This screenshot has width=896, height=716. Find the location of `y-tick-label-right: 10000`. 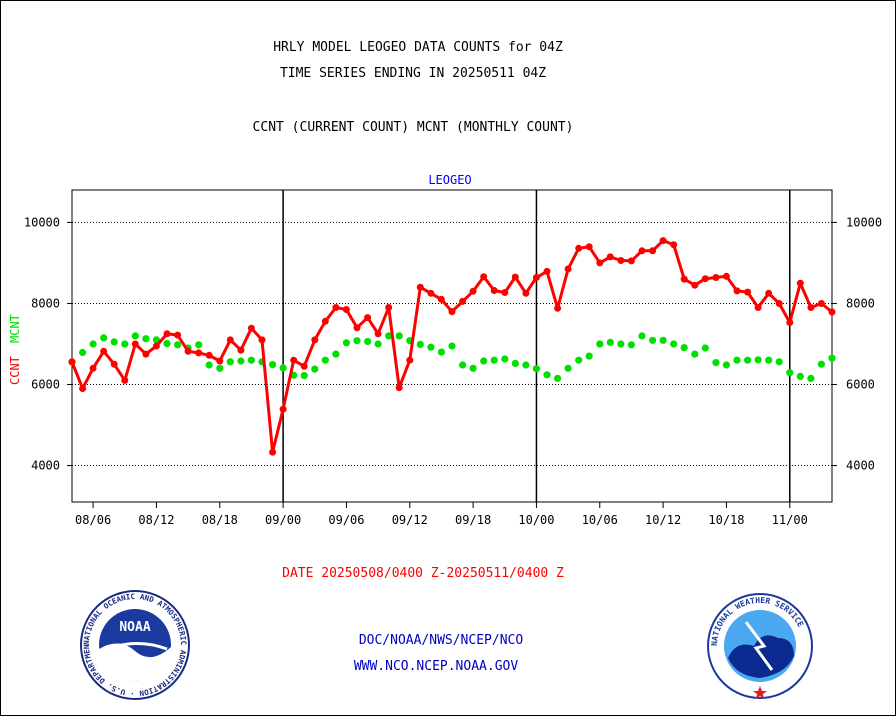

y-tick-label-right: 10000 is located at coordinates (864, 222).